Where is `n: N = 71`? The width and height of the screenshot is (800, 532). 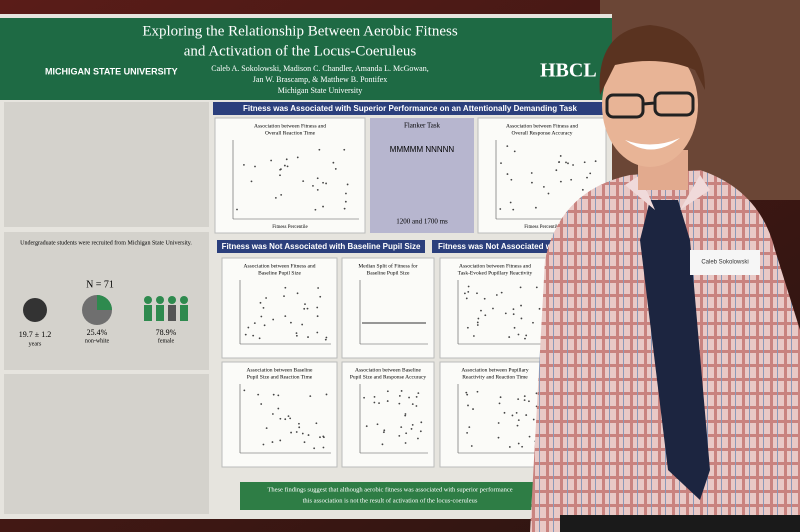
n: N = 71 is located at coordinates (100, 284).